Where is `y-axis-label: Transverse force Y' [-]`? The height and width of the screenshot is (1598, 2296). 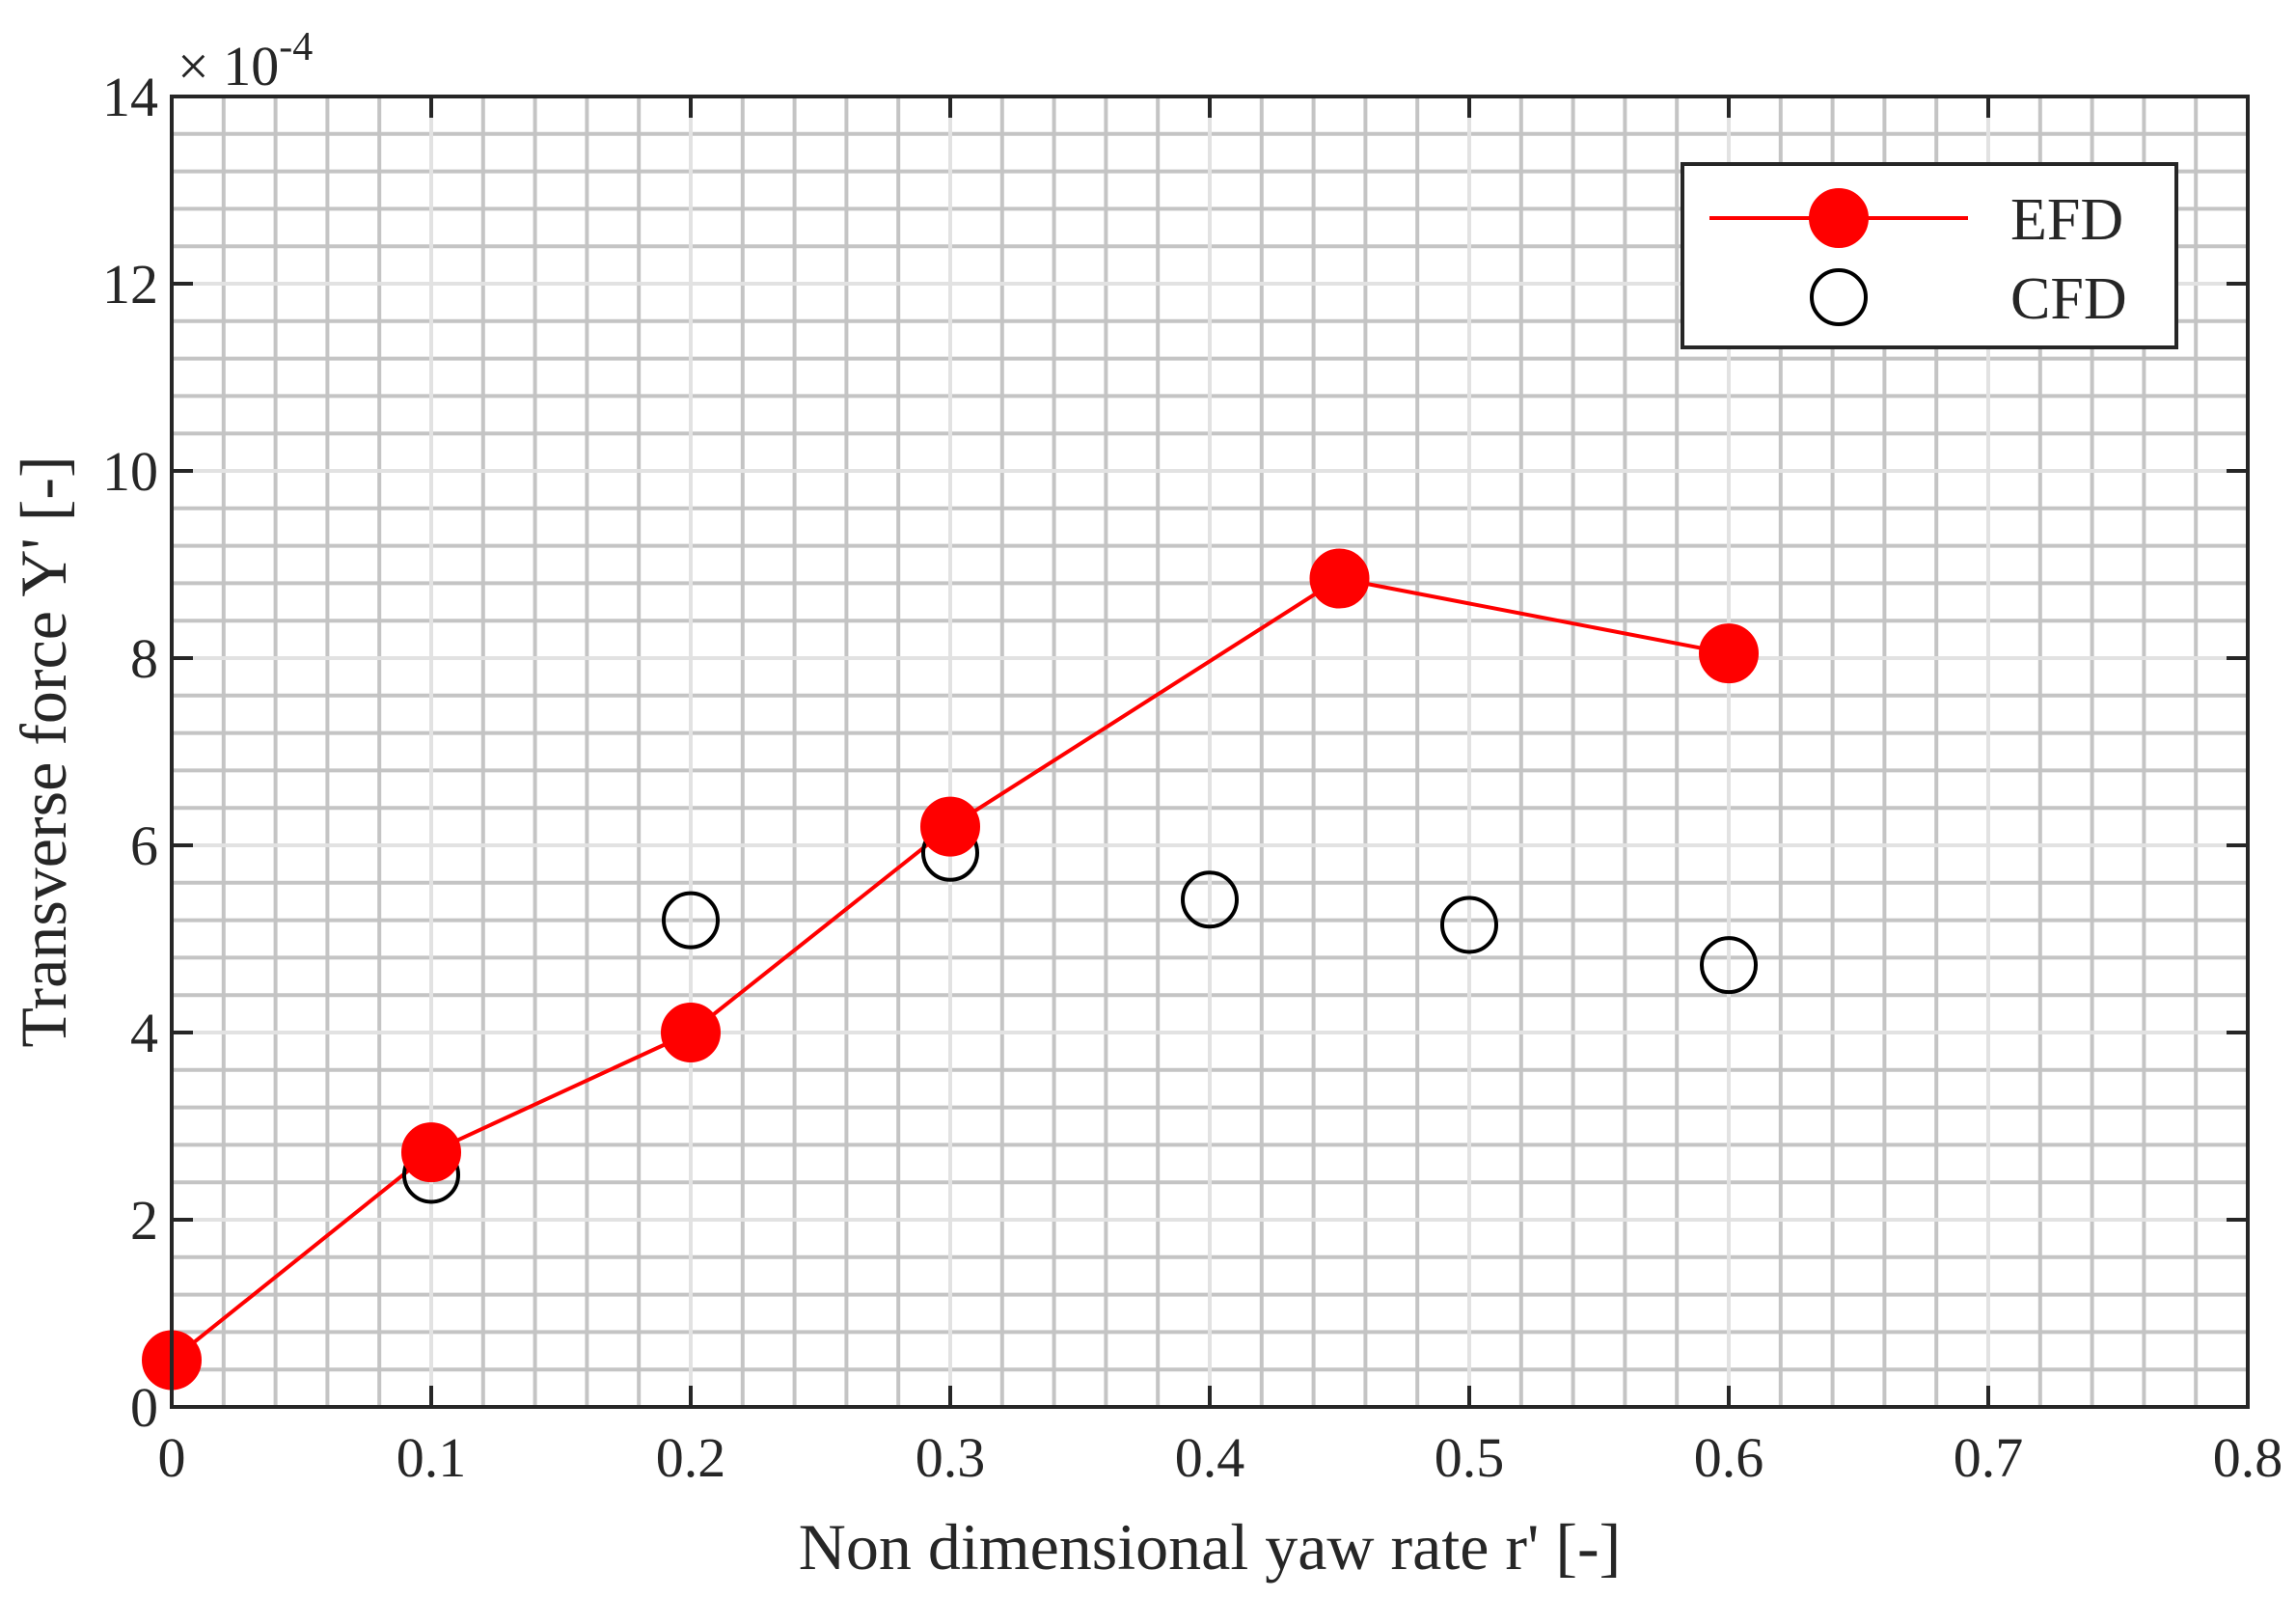
y-axis-label: Transverse force Y' [-] is located at coordinates (43, 751).